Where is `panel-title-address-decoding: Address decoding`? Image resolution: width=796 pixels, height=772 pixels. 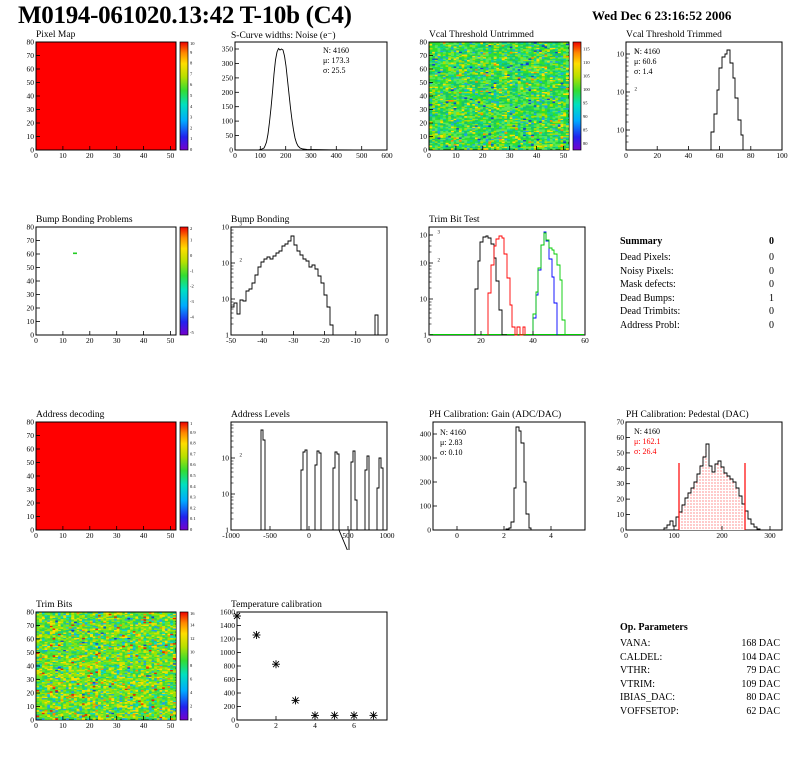 panel-title-address-decoding: Address decoding is located at coordinates (70, 415).